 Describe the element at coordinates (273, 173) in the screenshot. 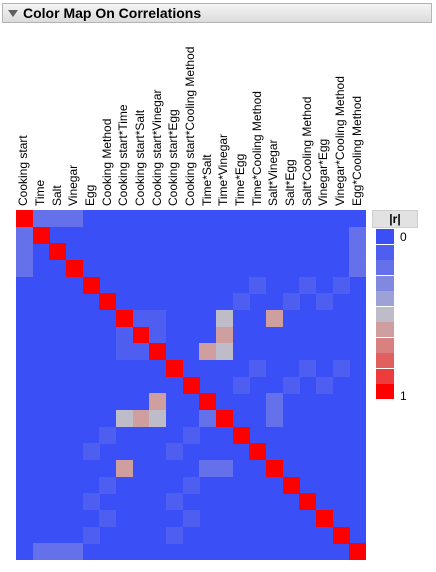

I see `column-label: Salt*Vinegar` at that location.